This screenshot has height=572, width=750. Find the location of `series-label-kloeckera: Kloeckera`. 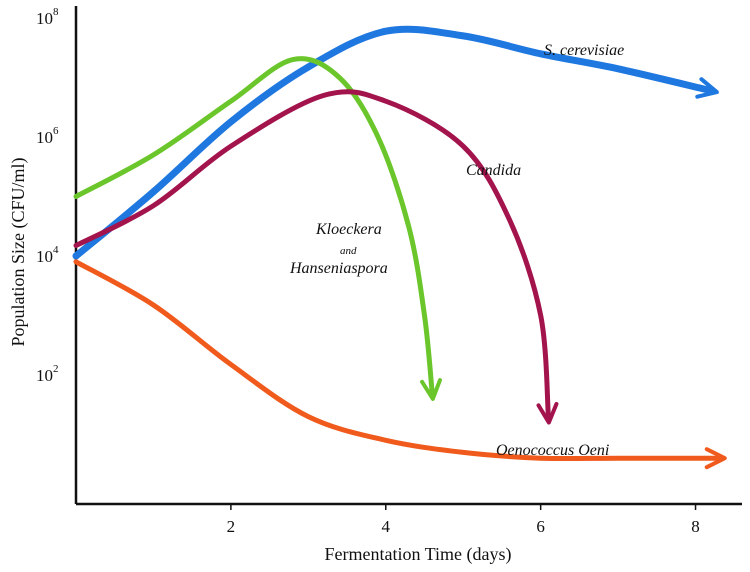

series-label-kloeckera: Kloeckera is located at coordinates (348, 229).